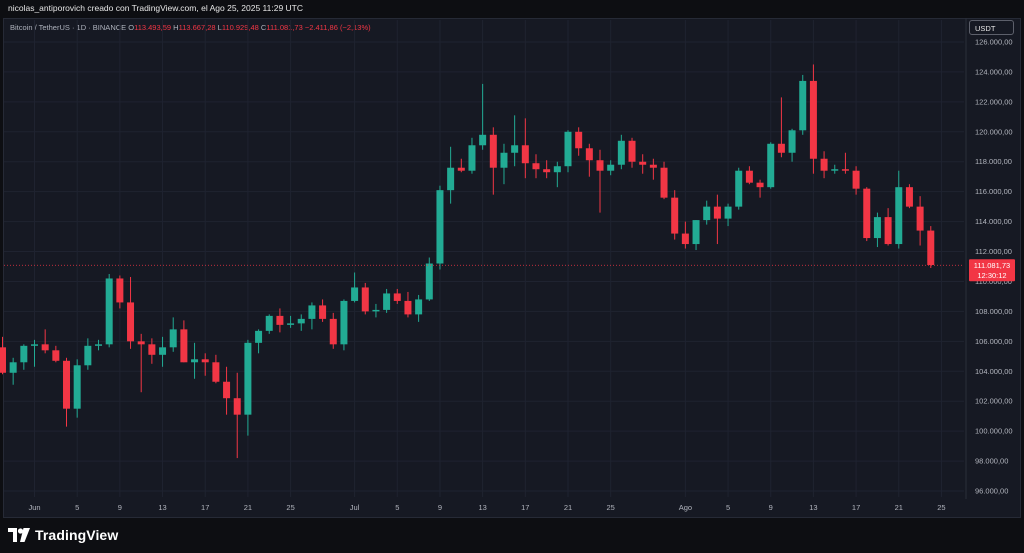 Image resolution: width=1024 pixels, height=553 pixels. What do you see at coordinates (63, 535) in the screenshot?
I see `tradingview-logo: TradingView` at bounding box center [63, 535].